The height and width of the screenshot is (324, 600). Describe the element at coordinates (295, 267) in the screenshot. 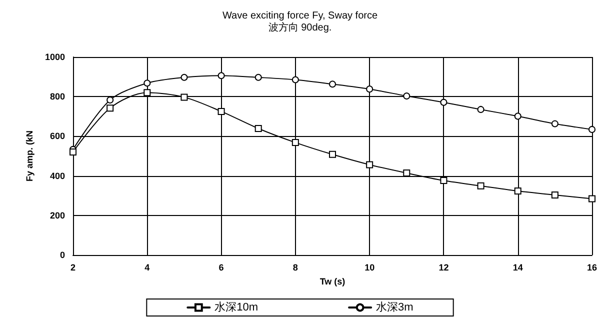

I see `x-tick-label: 8` at that location.